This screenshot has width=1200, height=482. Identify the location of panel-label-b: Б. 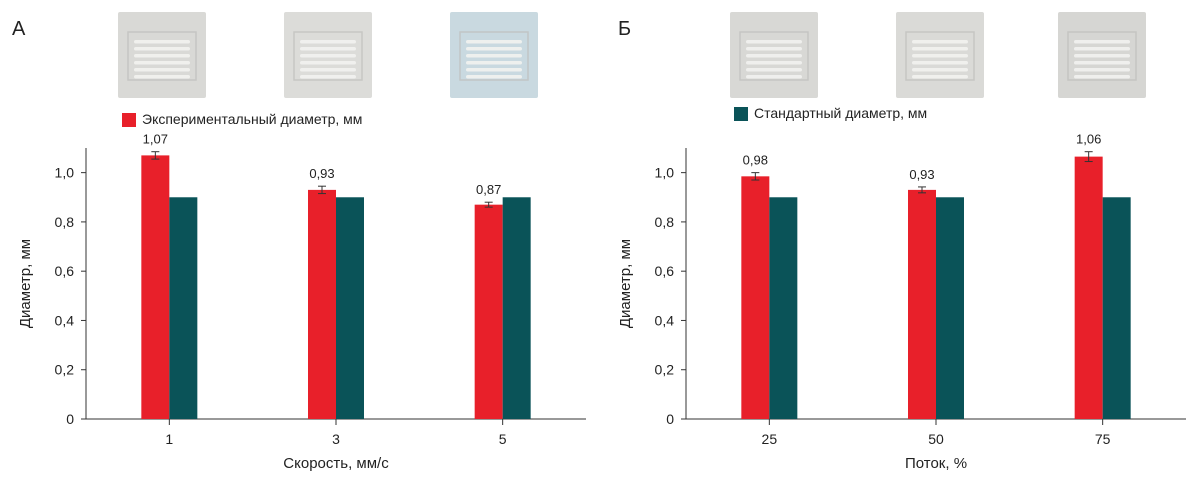
(625, 29).